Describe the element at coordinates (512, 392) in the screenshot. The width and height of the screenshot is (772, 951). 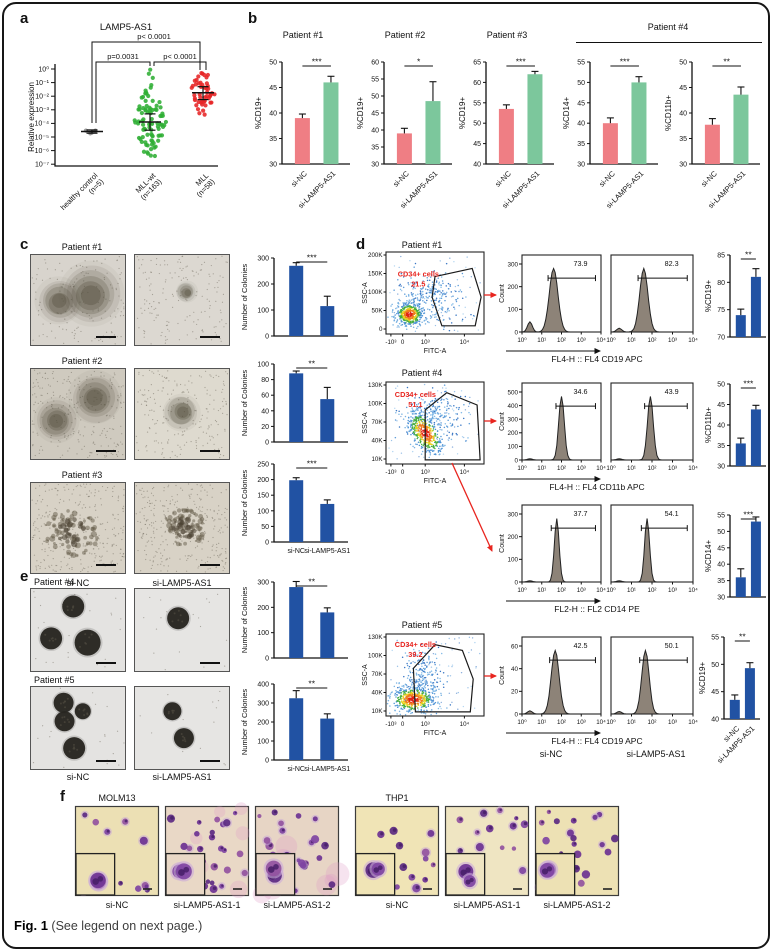
I see `svg-text: 500` at that location.